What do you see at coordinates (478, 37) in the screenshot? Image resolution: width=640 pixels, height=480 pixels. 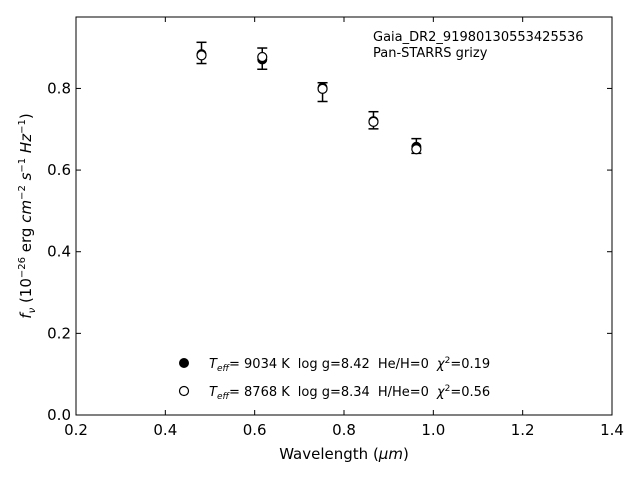 I see `object-name-annotation: Gaia_DR2_91980130553425536` at bounding box center [478, 37].